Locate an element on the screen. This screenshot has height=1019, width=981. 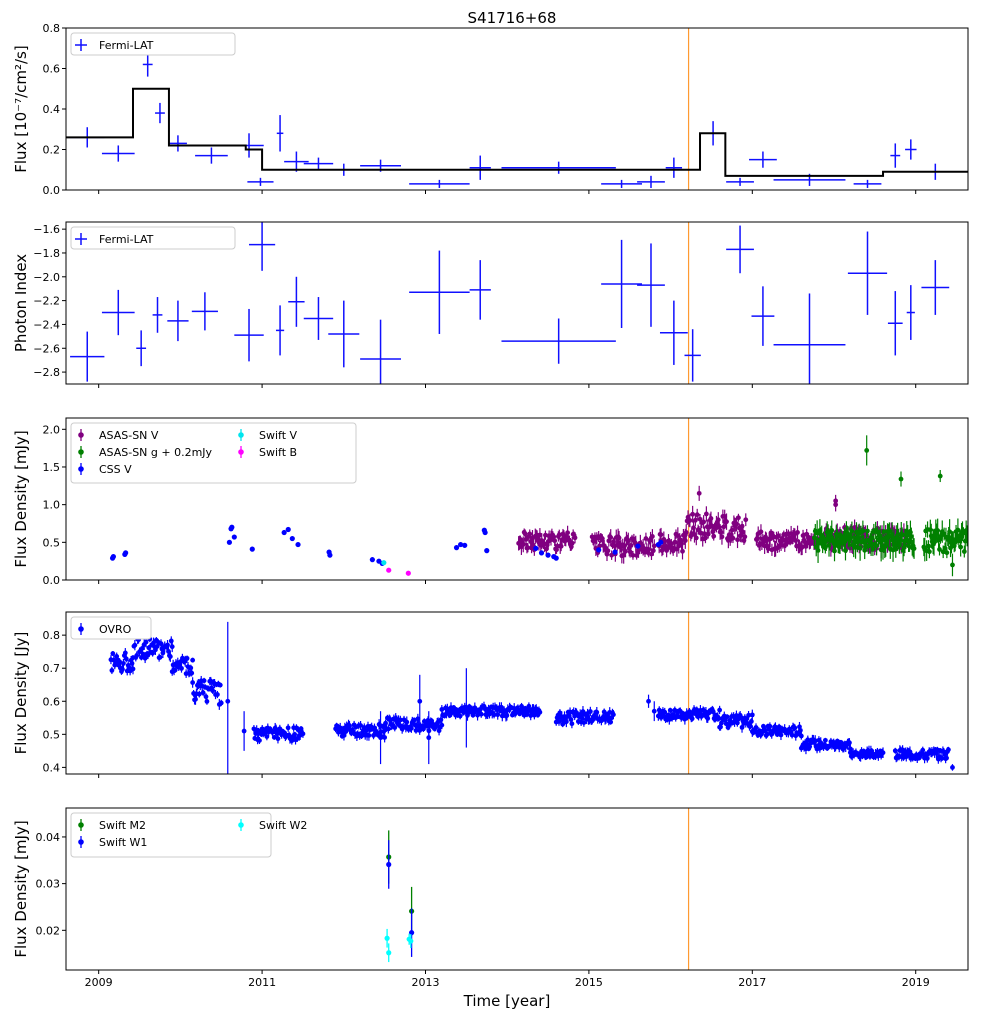
y-tick-label: −1.8 is located at coordinates (46, 253).